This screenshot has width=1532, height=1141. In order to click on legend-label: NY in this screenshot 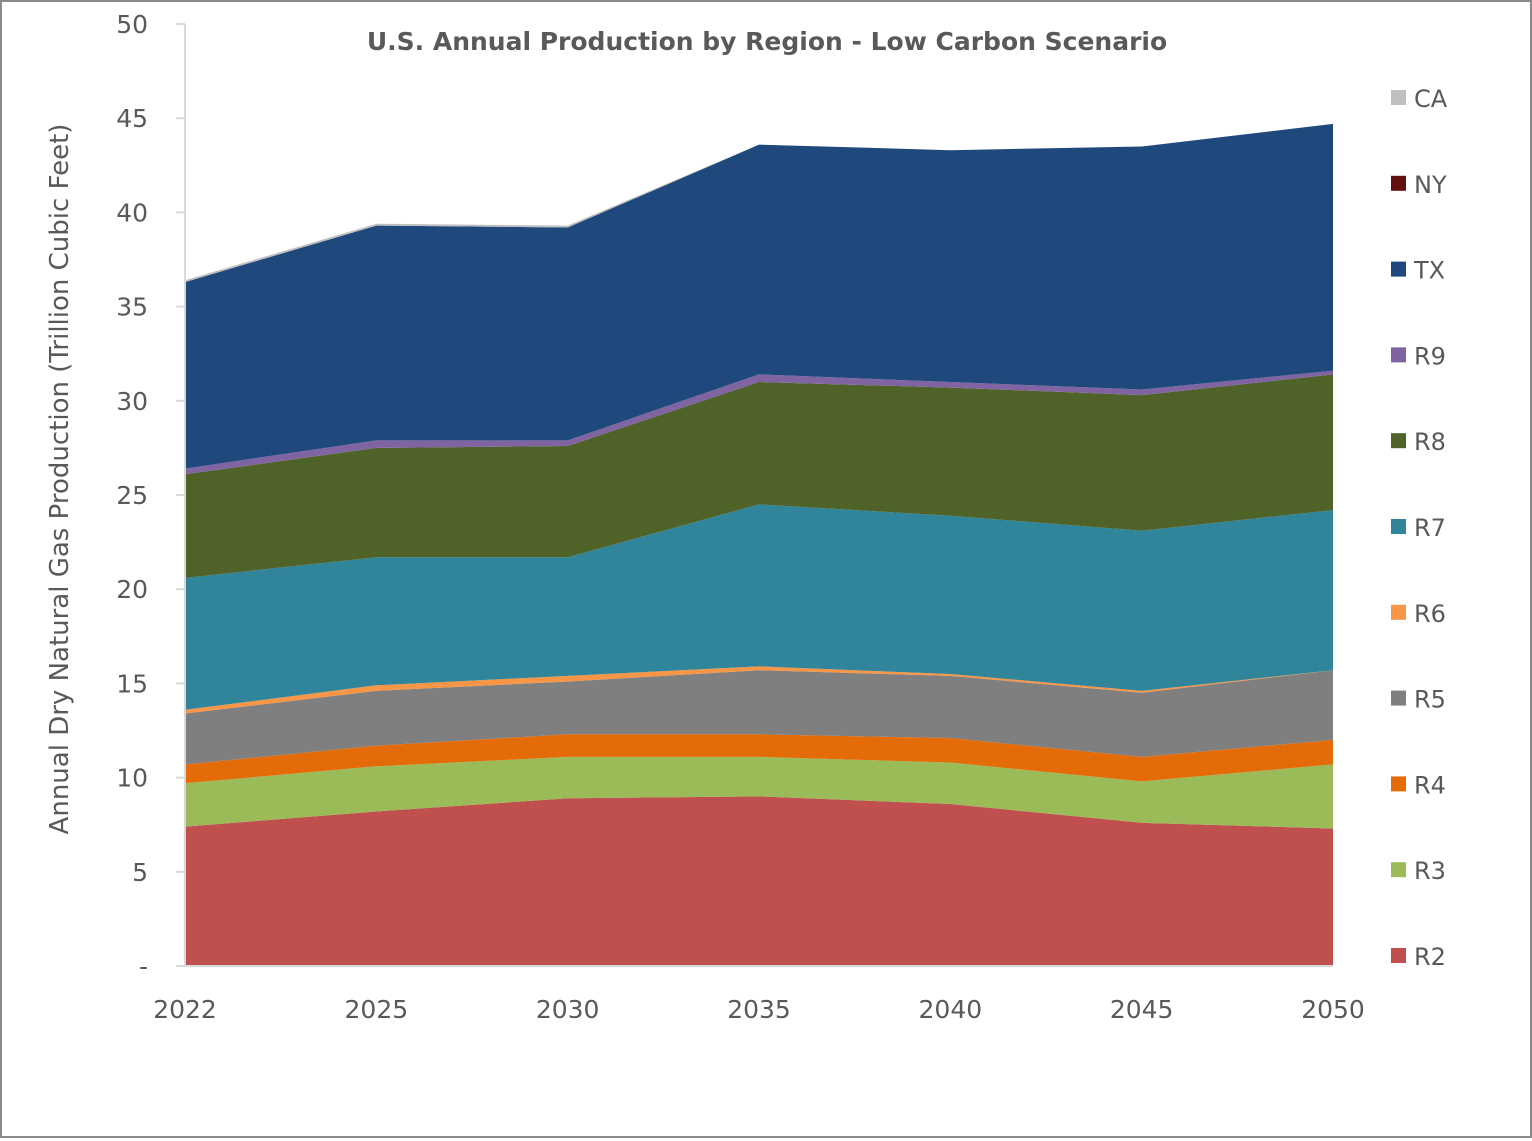, I will do `click(1430, 185)`.